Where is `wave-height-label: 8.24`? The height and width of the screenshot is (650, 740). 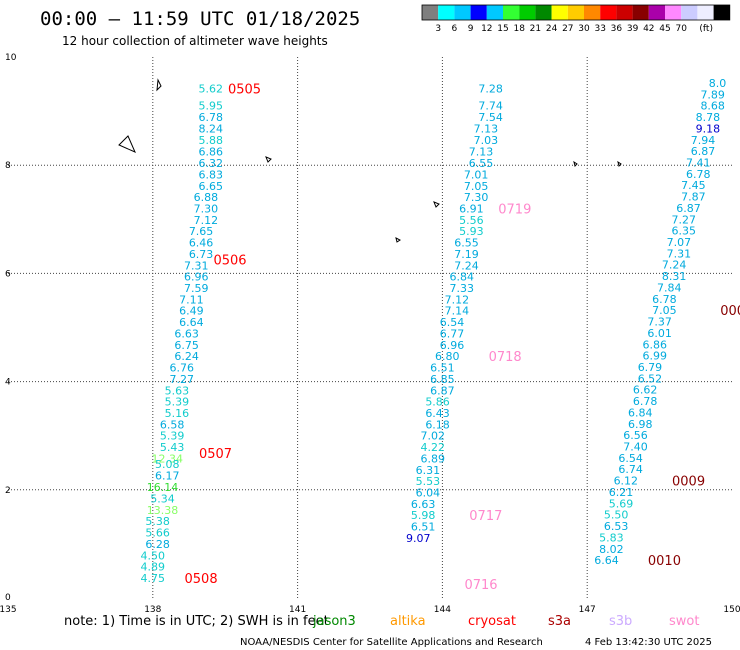
wave-height-label: 8.24 is located at coordinates (210, 128).